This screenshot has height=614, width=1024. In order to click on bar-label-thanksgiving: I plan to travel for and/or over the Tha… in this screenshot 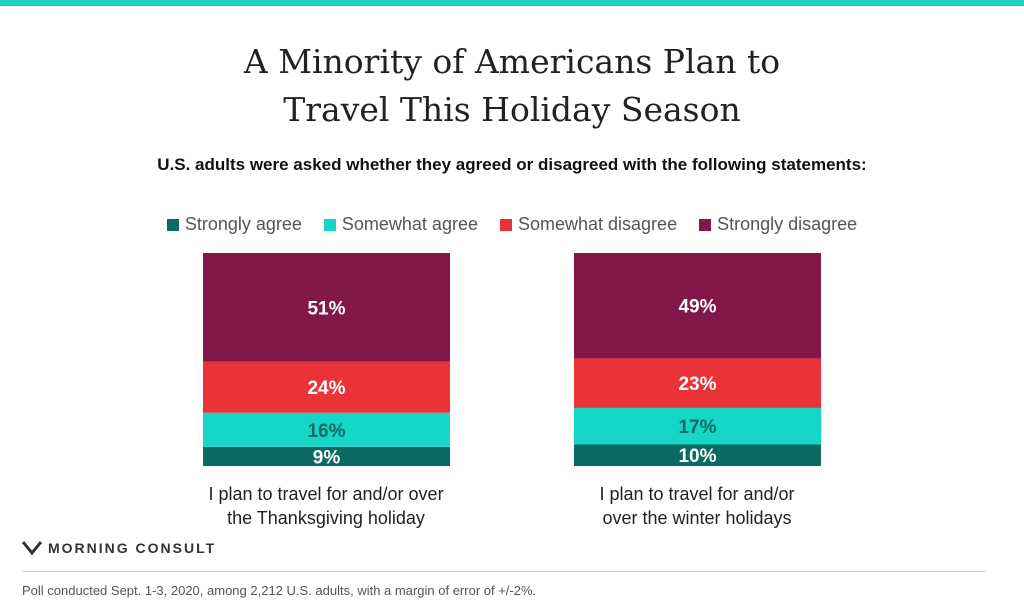, I will do `click(326, 506)`.